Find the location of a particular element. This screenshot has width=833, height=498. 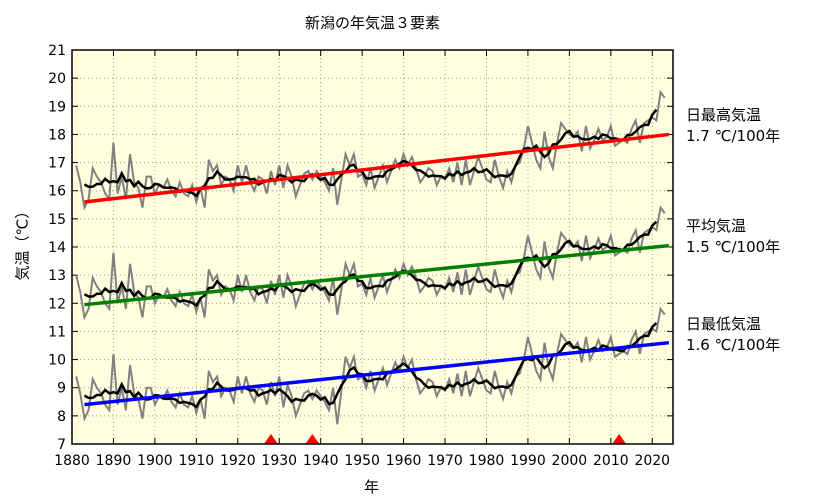

chart-title: 新潟の年気温３要素 is located at coordinates (372, 23).